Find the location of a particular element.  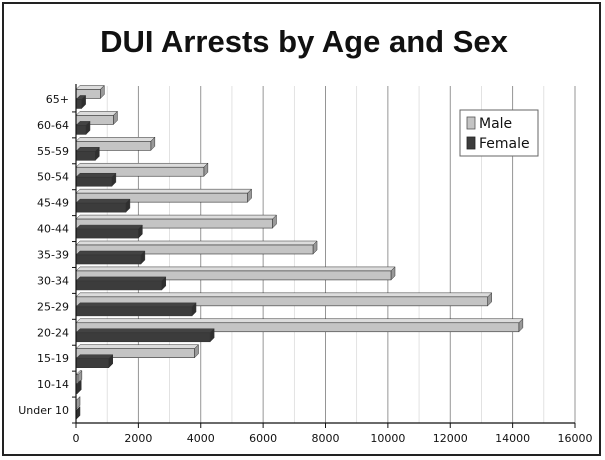

legend-swatch-male is located at coordinates (471, 123).